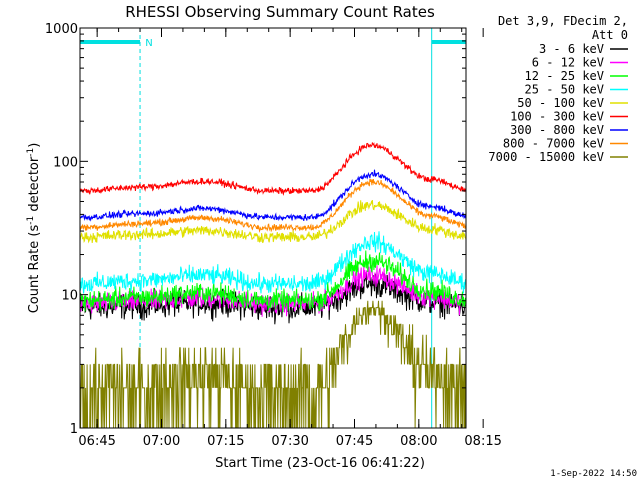  What do you see at coordinates (557, 130) in the screenshot?
I see `legend-label: 300 - 800 keV` at bounding box center [557, 130].